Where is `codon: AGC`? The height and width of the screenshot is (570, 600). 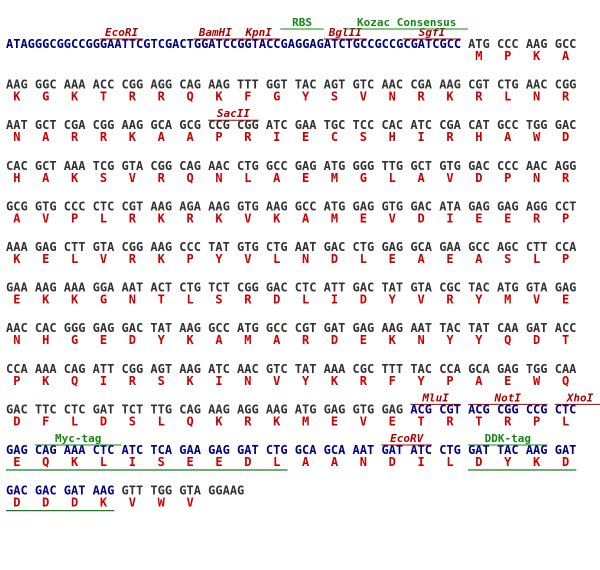
codon: AGC is located at coordinates (508, 247).